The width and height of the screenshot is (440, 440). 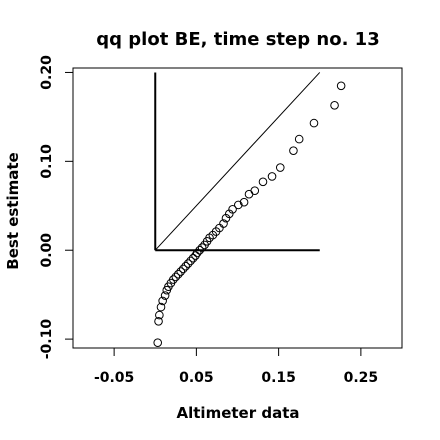 I want to click on x-axis-label: Altimeter data, so click(x=238, y=413).